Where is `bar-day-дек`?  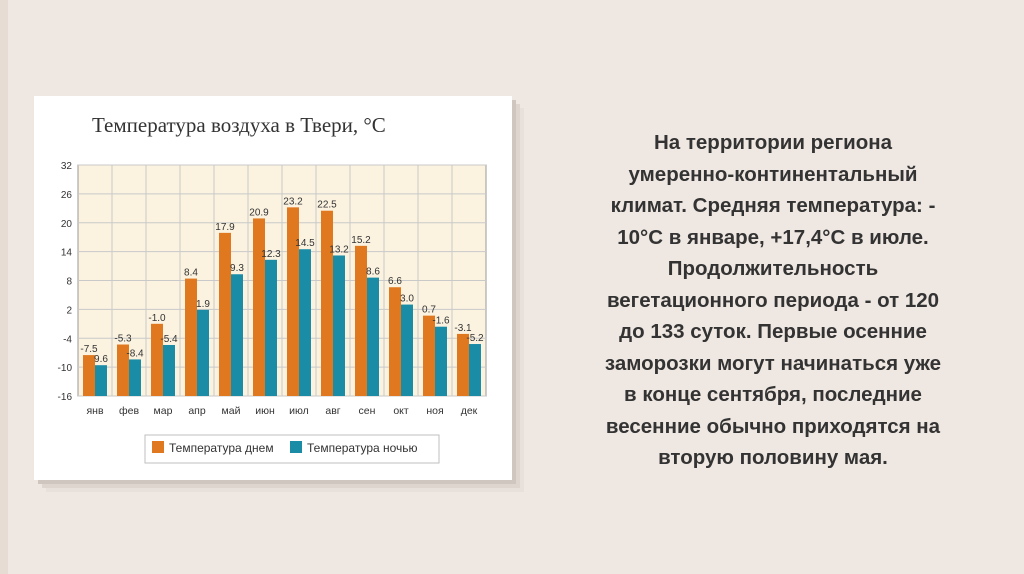 bar-day-дек is located at coordinates (463, 364).